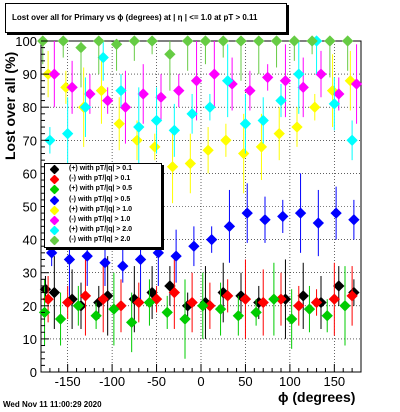 The image size is (400, 412). I want to click on y-axis-label: Lost over all (%), so click(10, 105).